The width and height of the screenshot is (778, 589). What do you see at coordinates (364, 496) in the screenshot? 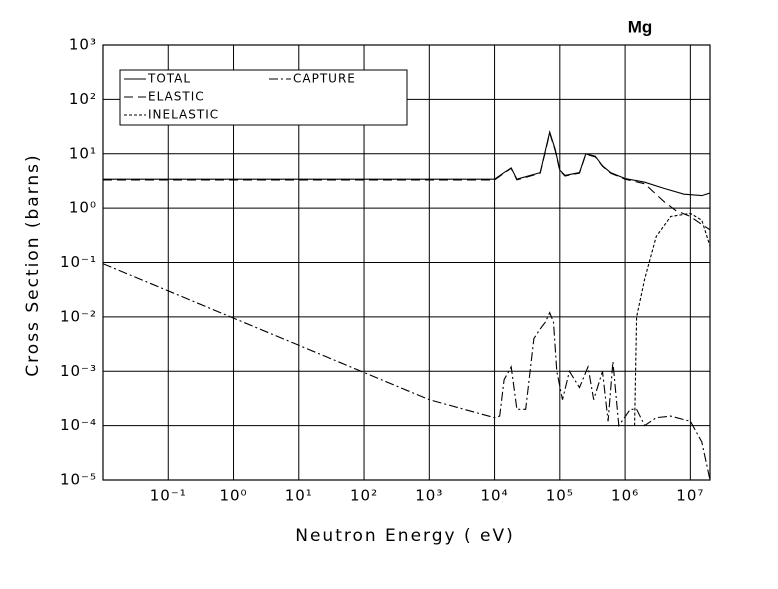
I see `x-tick-label: 10²` at bounding box center [364, 496].